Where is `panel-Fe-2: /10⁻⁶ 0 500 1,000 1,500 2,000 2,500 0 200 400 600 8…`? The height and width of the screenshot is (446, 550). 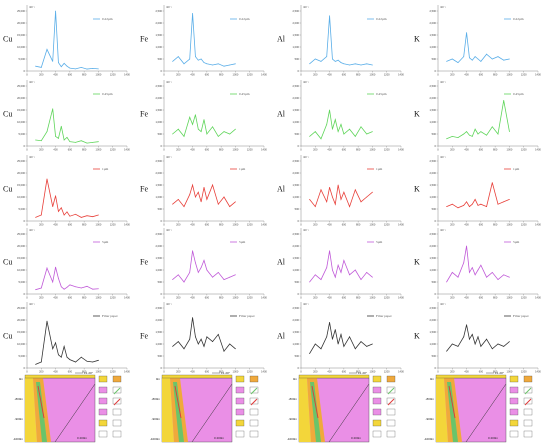
panel-Fe-2: /10⁻⁶ 0 500 1,000 1,500 2,000 2,500 0 200 400 600 8… is located at coordinates (203, 191).